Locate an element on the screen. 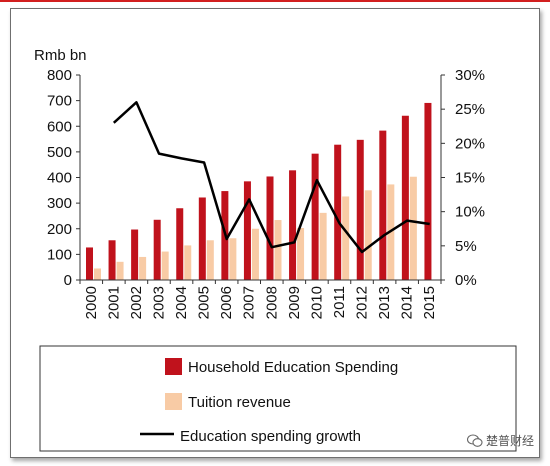  bar-tuition-2012 is located at coordinates (368, 235).